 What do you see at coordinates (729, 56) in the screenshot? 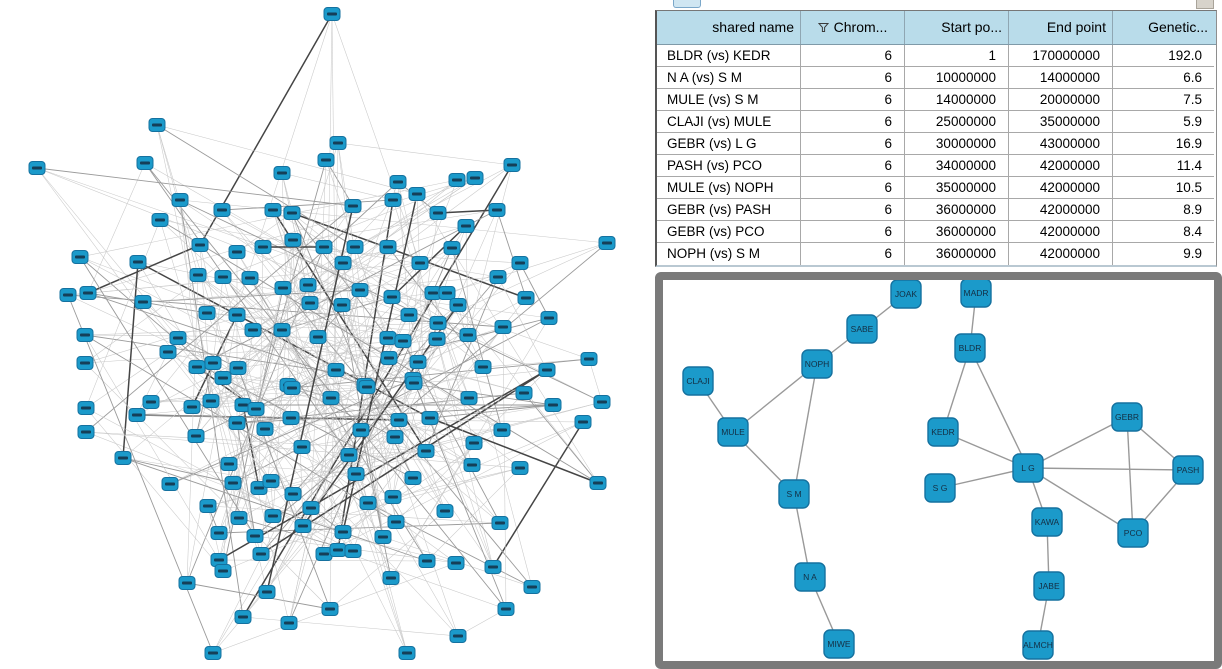
I see `table-cell: BLDR (vs) KEDR` at bounding box center [729, 56].